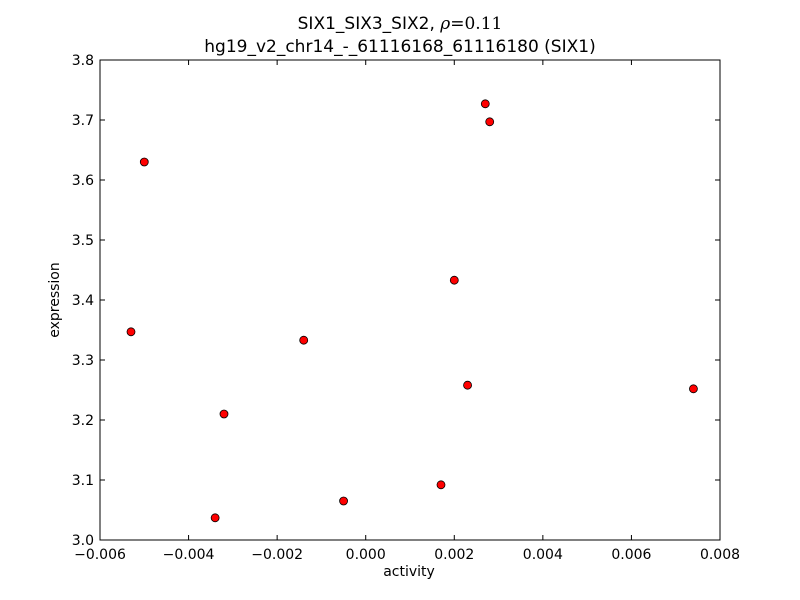 The image size is (800, 600). I want to click on x-tick-label: −0.004, so click(189, 555).